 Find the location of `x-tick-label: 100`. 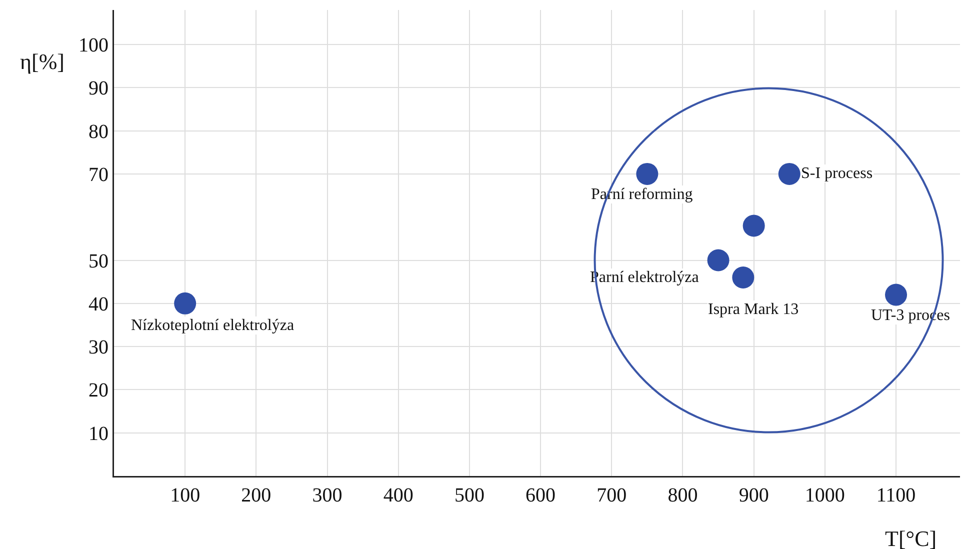

x-tick-label: 100 is located at coordinates (185, 495).